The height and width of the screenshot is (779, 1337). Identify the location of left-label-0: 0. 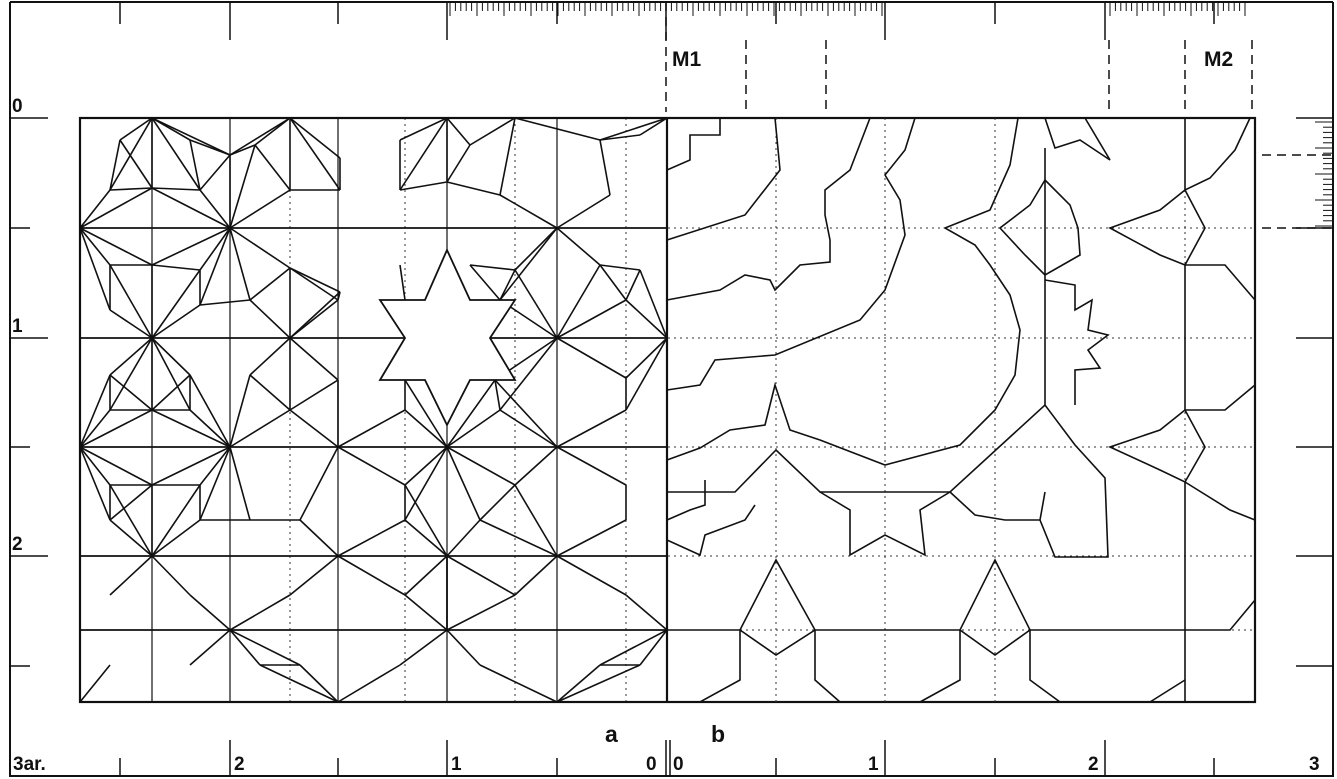
(17, 106).